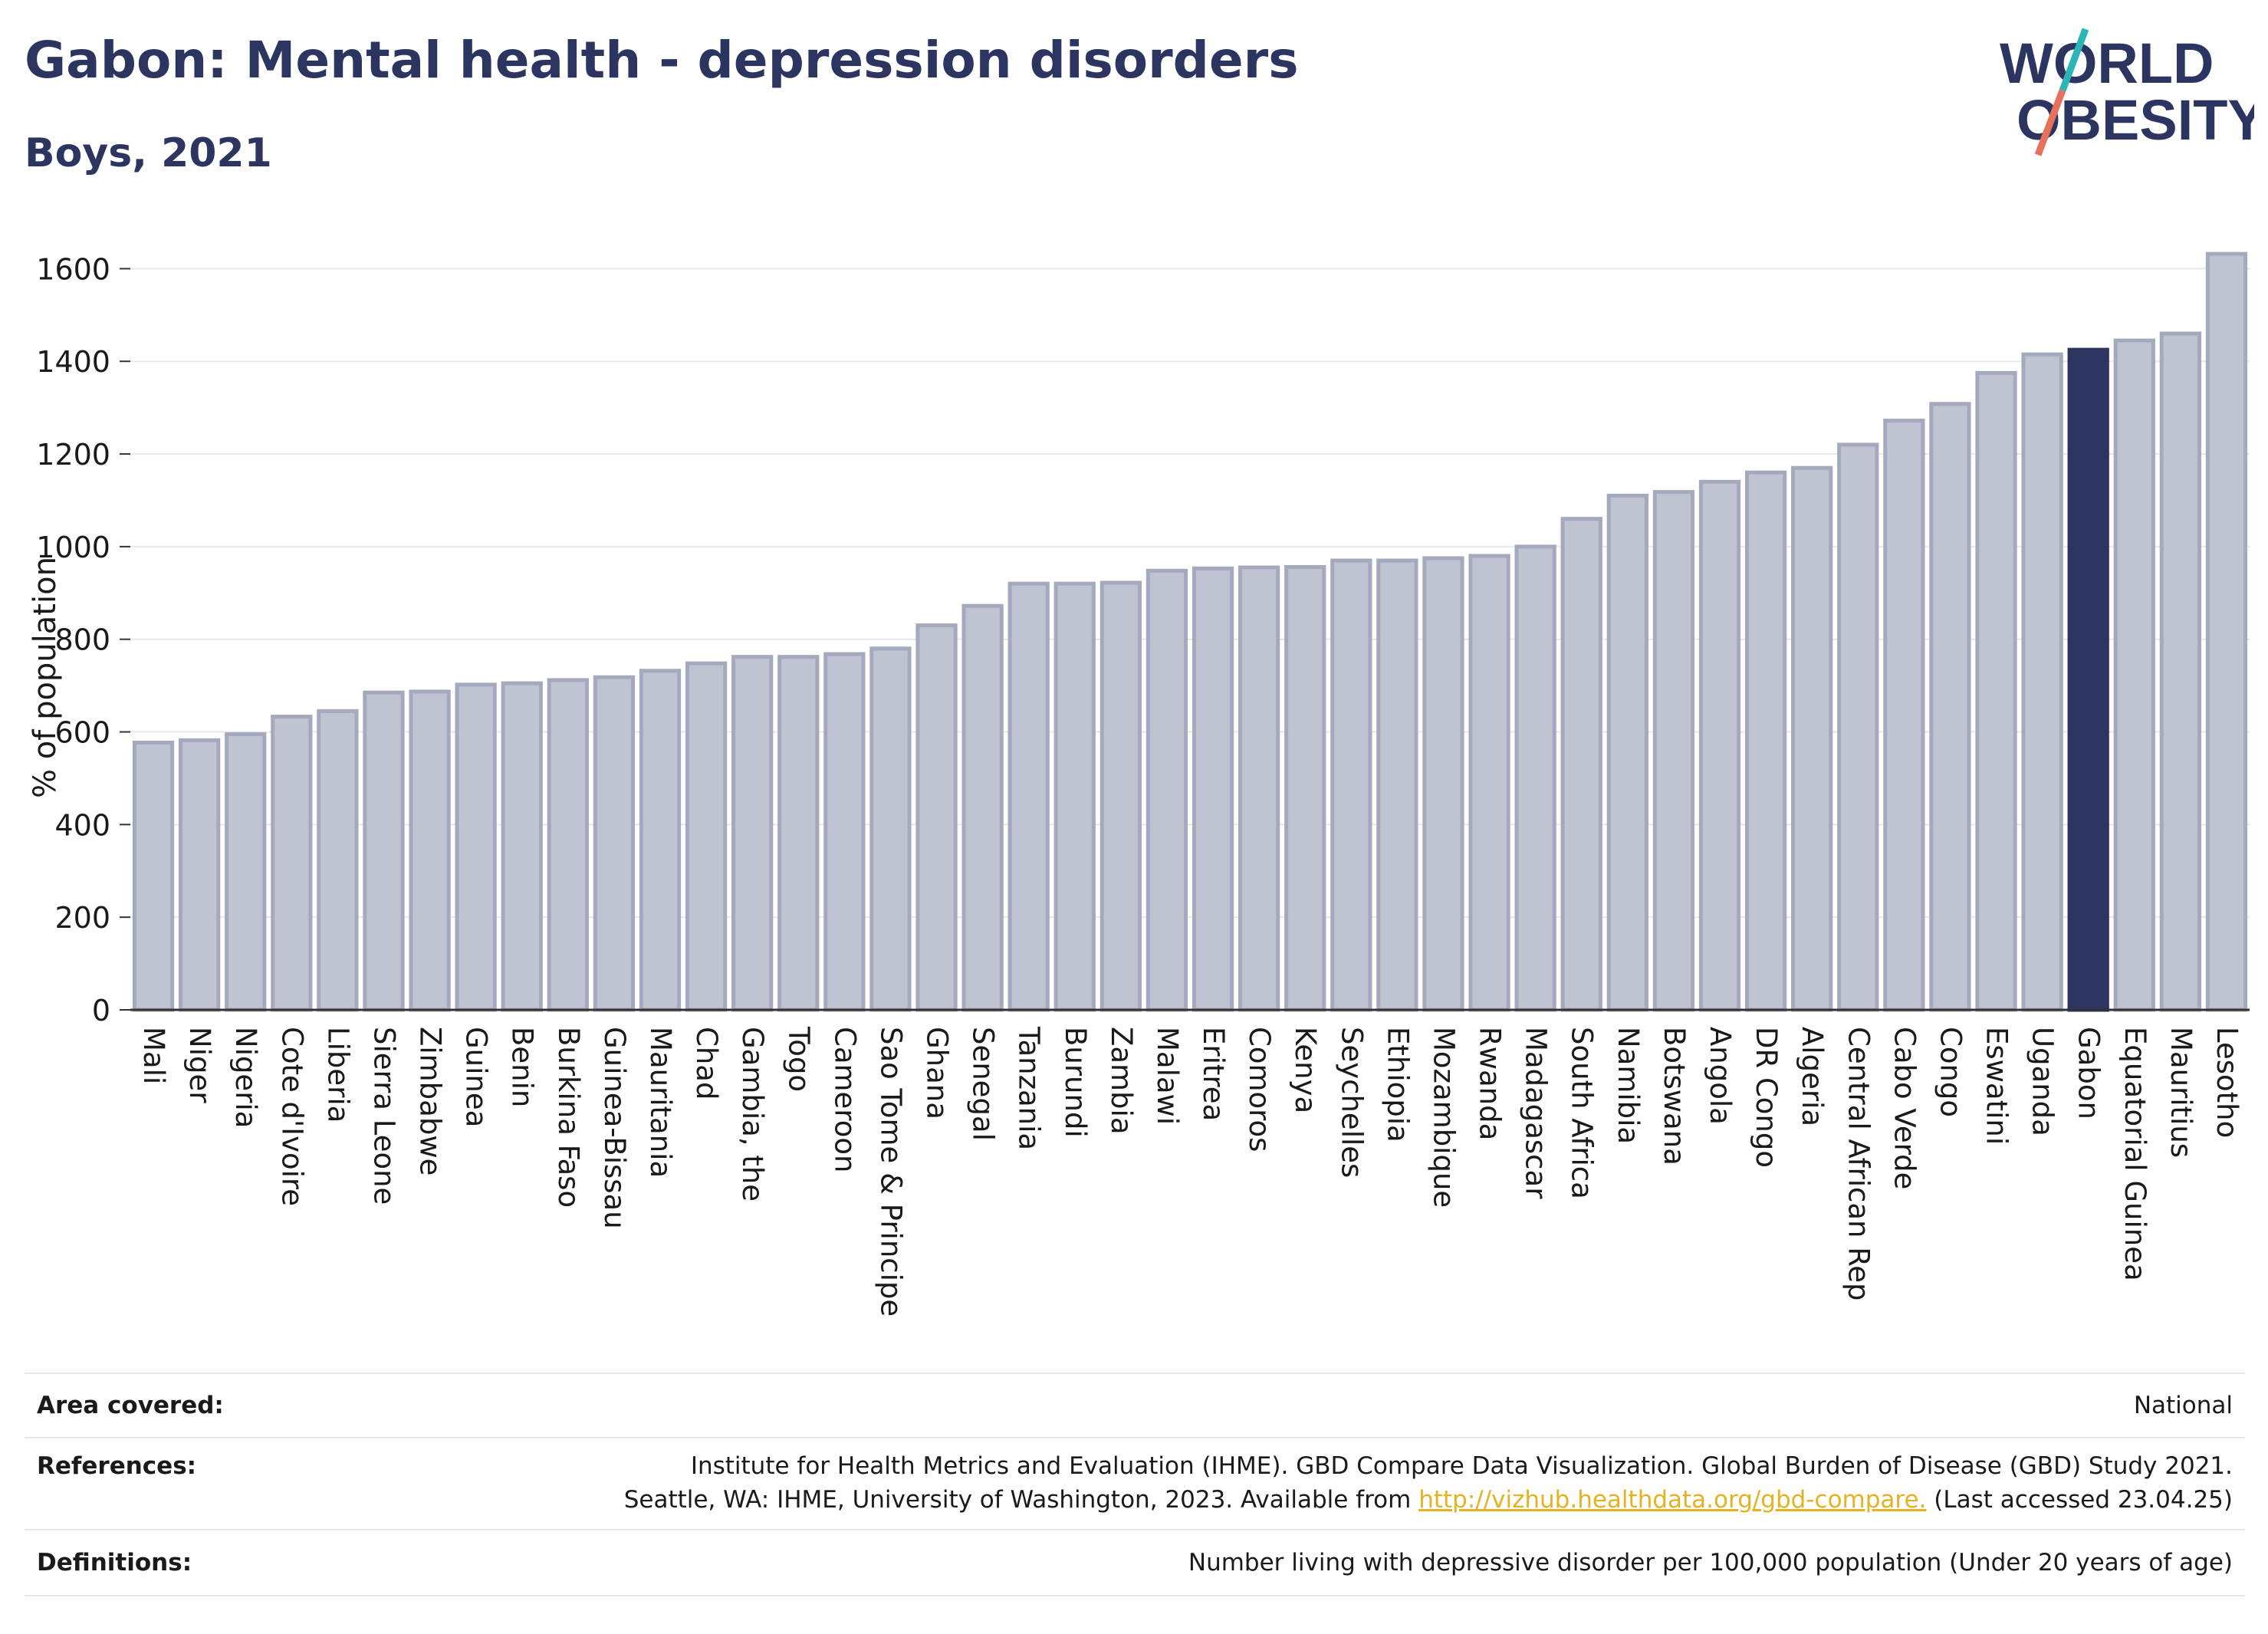  What do you see at coordinates (117, 1466) in the screenshot?
I see `references-label: References:` at bounding box center [117, 1466].